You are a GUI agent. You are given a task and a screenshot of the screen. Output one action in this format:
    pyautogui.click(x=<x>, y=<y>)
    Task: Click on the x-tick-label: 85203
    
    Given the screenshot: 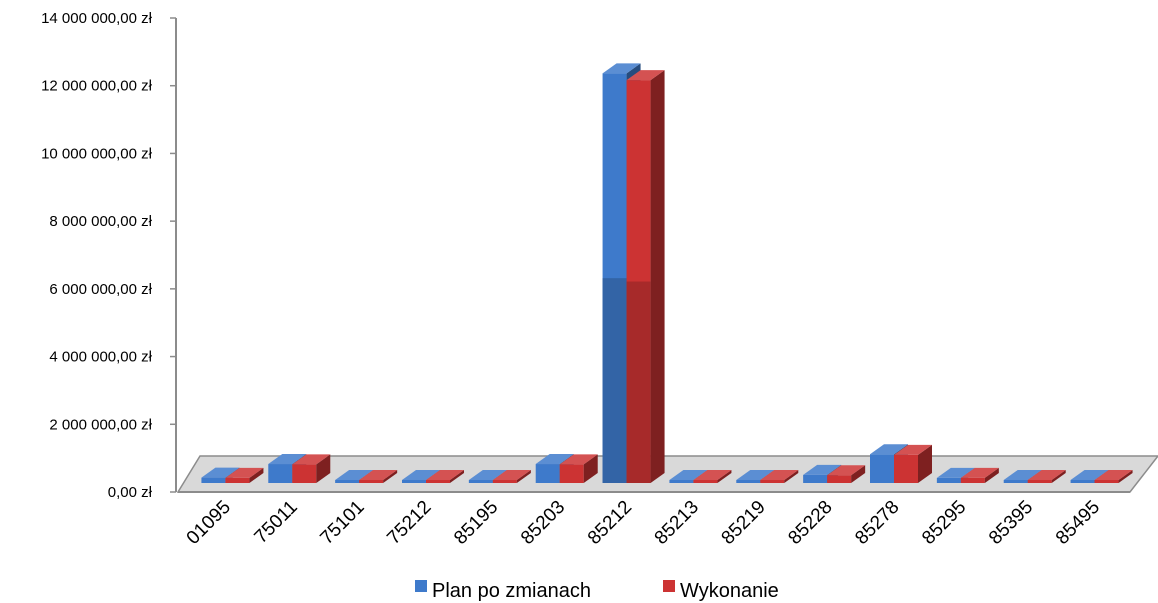 What is the action you would take?
    pyautogui.click(x=543, y=523)
    